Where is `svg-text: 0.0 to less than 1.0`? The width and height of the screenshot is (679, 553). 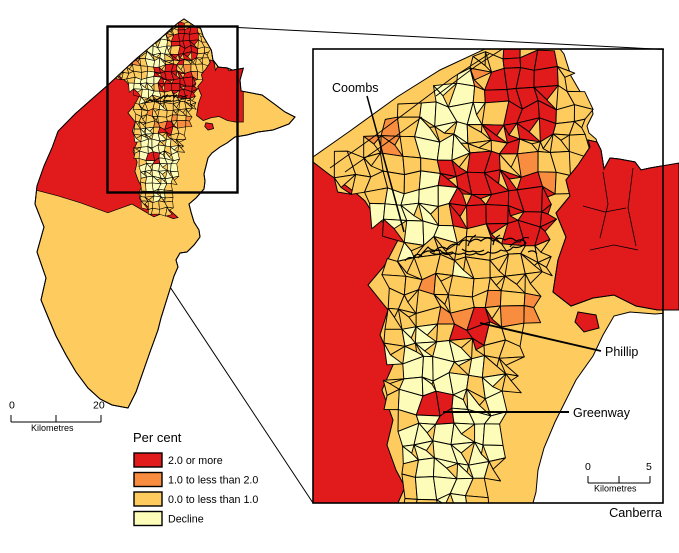 svg-text: 0.0 to less than 1.0 is located at coordinates (213, 500).